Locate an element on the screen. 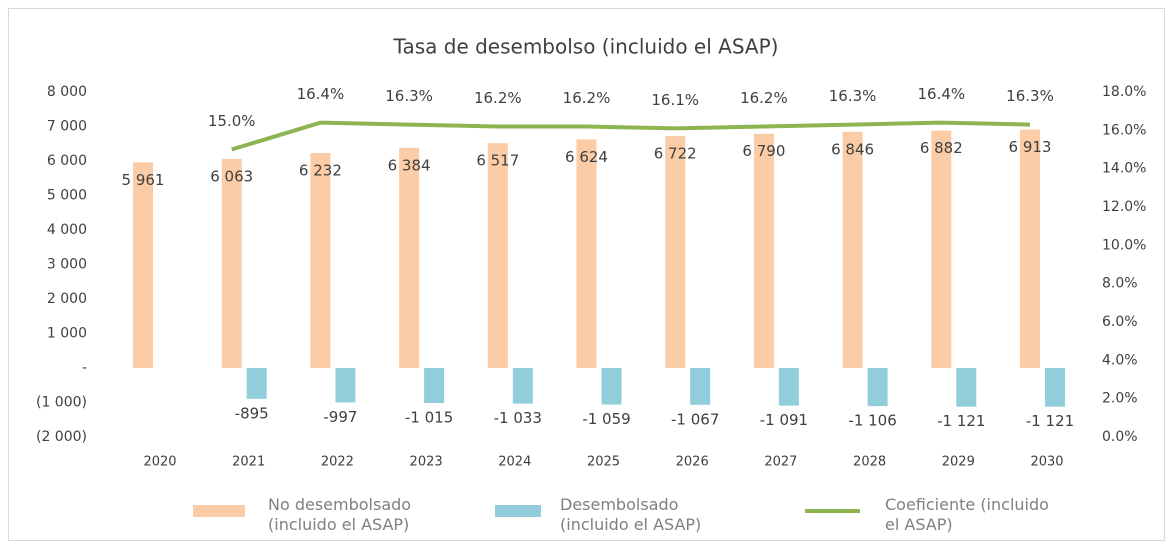 This screenshot has height=549, width=1173. legend-label: Coeficiente (incluido el ASAP) is located at coordinates (967, 514).